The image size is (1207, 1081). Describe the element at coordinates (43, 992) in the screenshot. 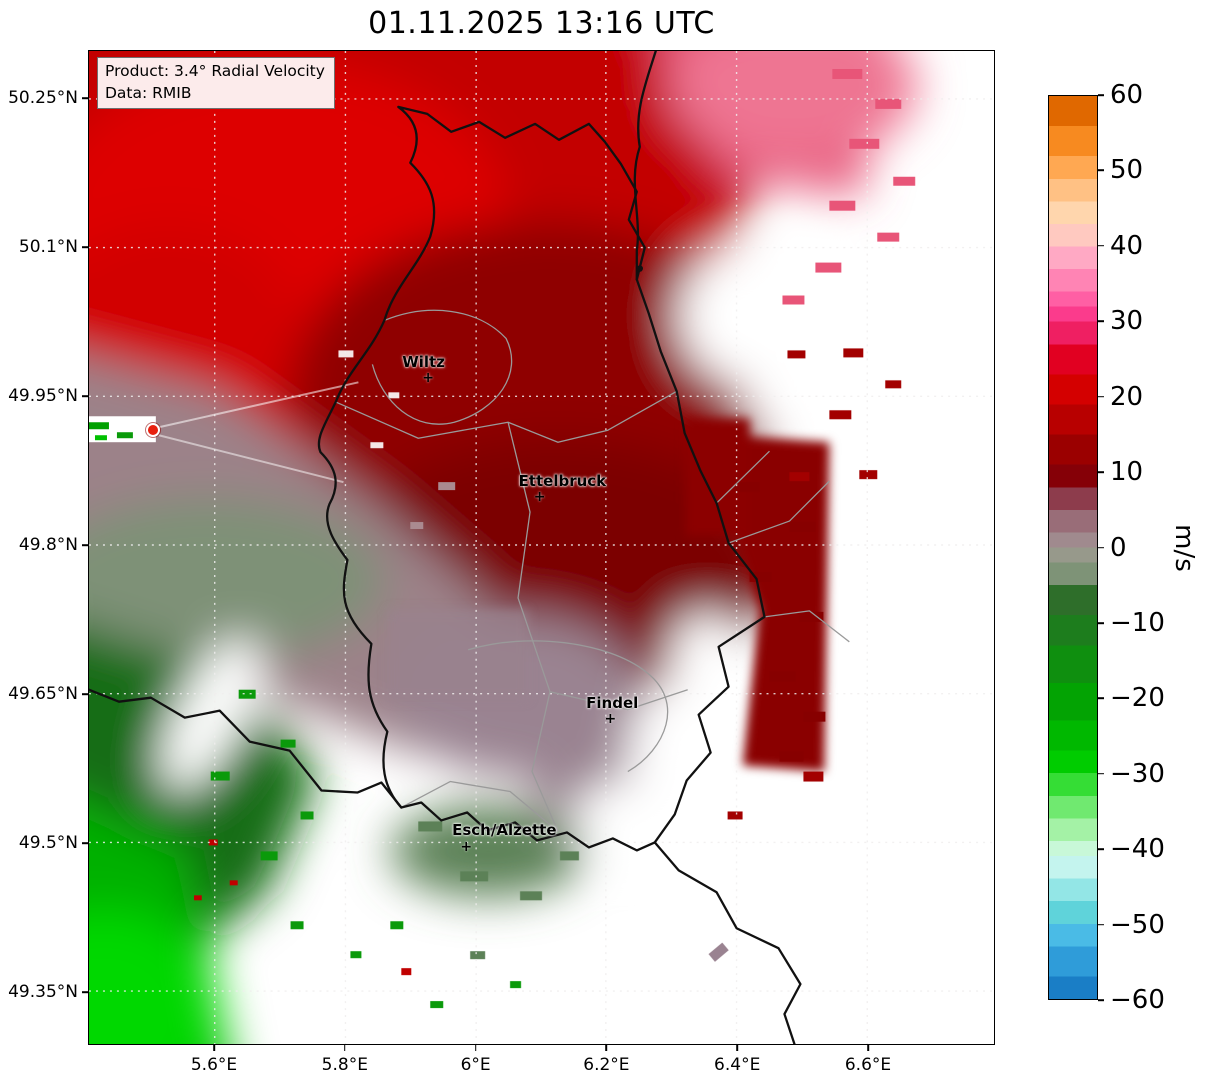

I see `y-axis-tick-label: 49.35°N` at that location.